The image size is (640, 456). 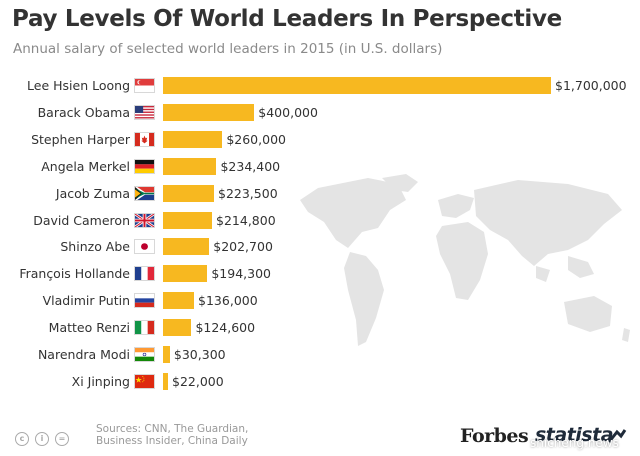 What do you see at coordinates (320, 301) in the screenshot?
I see `bar-row: Vladimir Putin $136,000` at bounding box center [320, 301].